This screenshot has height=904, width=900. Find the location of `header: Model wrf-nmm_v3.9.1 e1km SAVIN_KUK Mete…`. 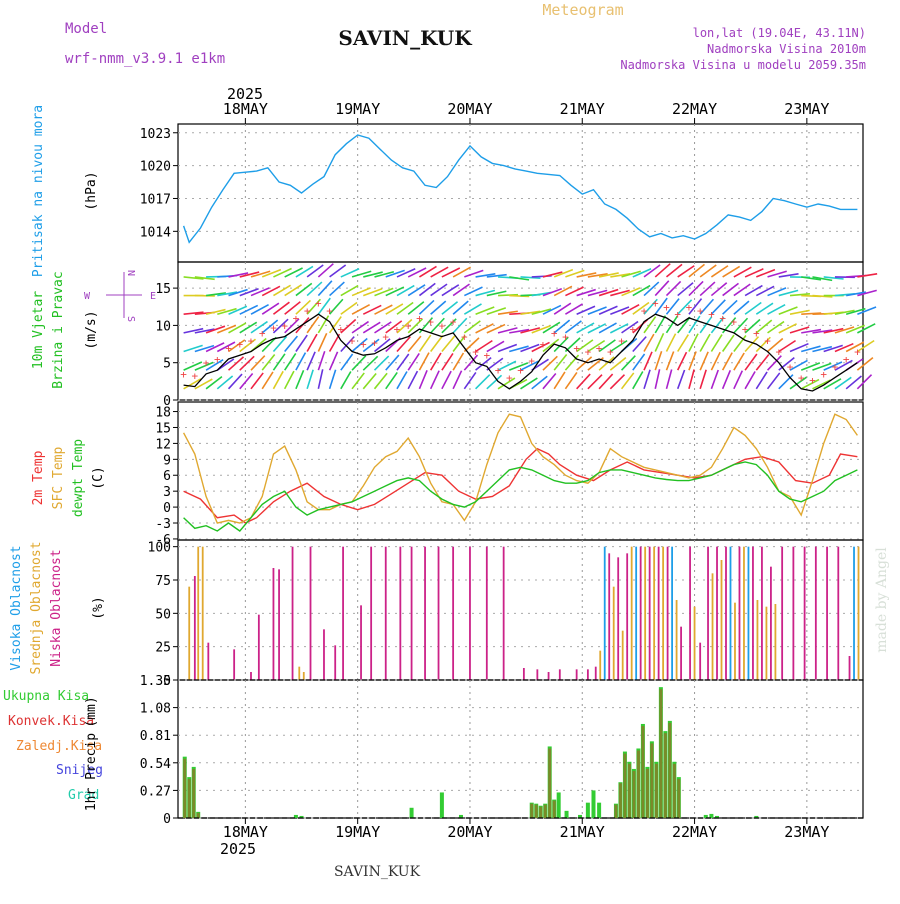

header: Model wrf-nmm_v3.9.1 e1km SAVIN_KUK Mete… is located at coordinates (465, 36).